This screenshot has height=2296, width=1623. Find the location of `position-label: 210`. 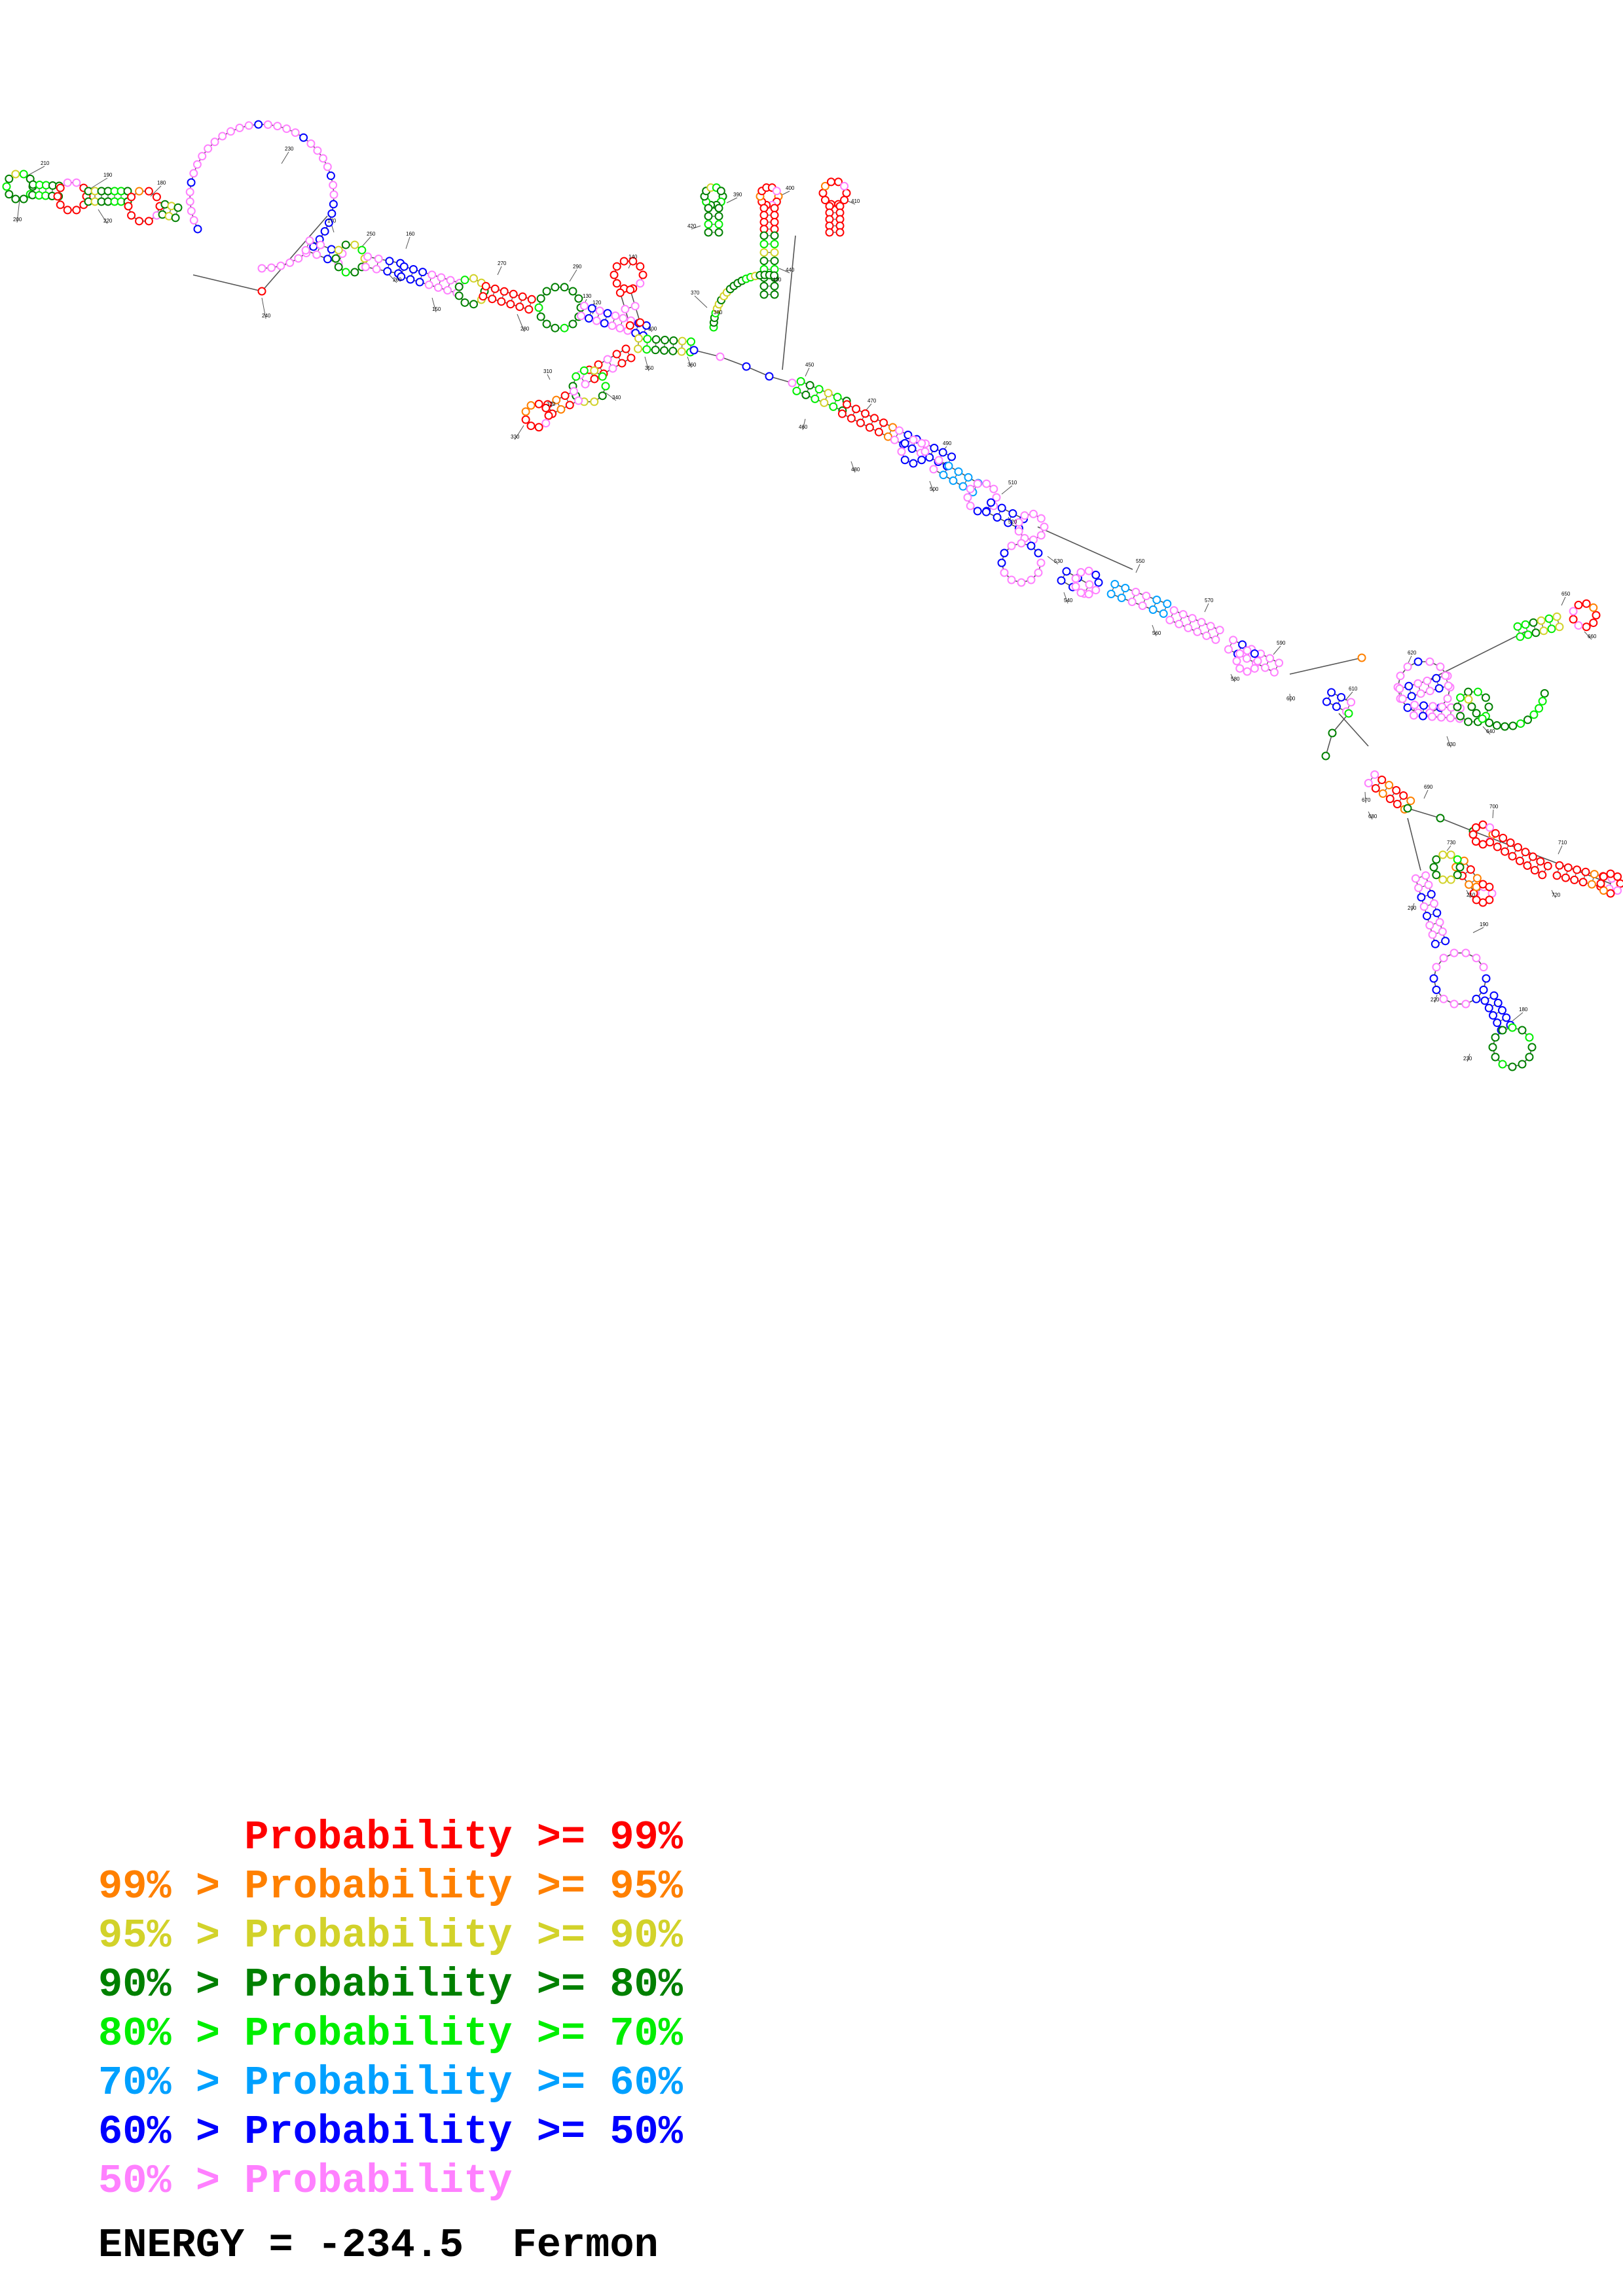

position-label: 210 is located at coordinates (45, 163).